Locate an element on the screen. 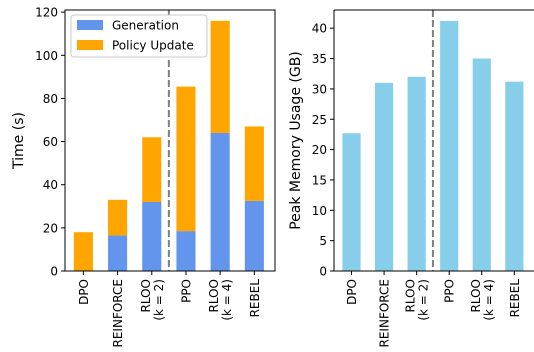 The height and width of the screenshot is (352, 534). legend-frame is located at coordinates (139, 36).